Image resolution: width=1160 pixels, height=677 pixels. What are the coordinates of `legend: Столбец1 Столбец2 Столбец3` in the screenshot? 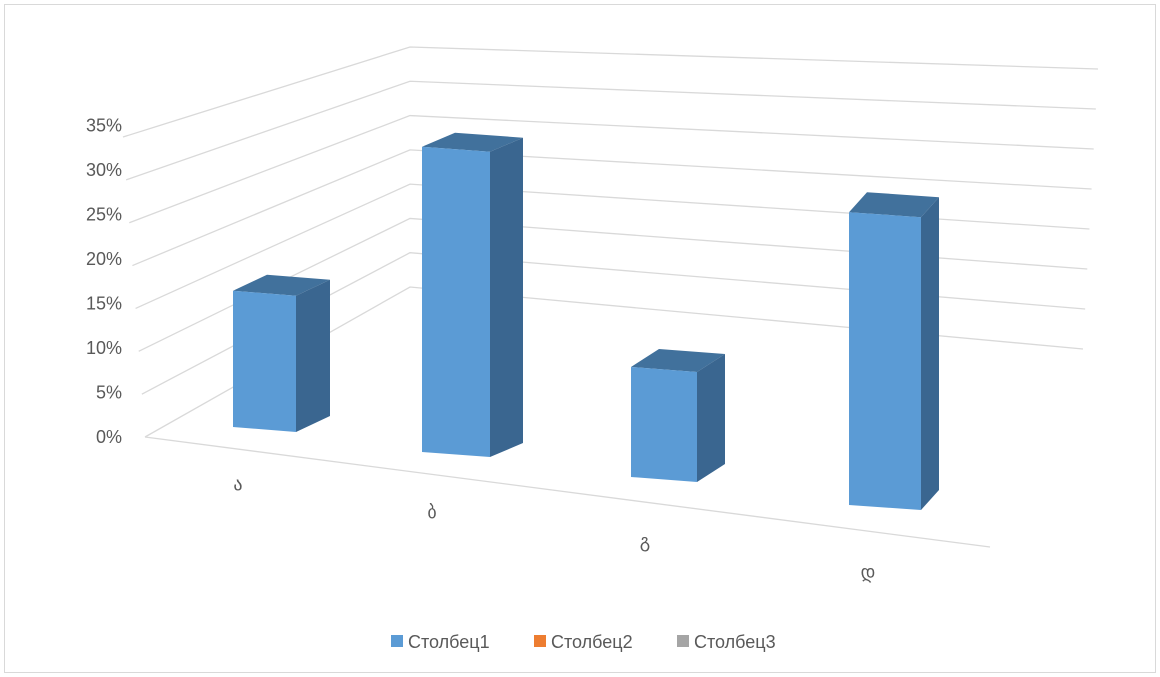 It's located at (583, 642).